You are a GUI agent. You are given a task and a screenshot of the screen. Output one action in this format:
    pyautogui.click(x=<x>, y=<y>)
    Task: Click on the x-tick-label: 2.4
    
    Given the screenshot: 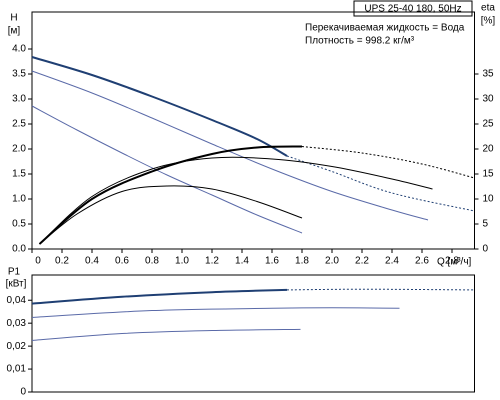 What is the action you would take?
    pyautogui.click(x=392, y=261)
    